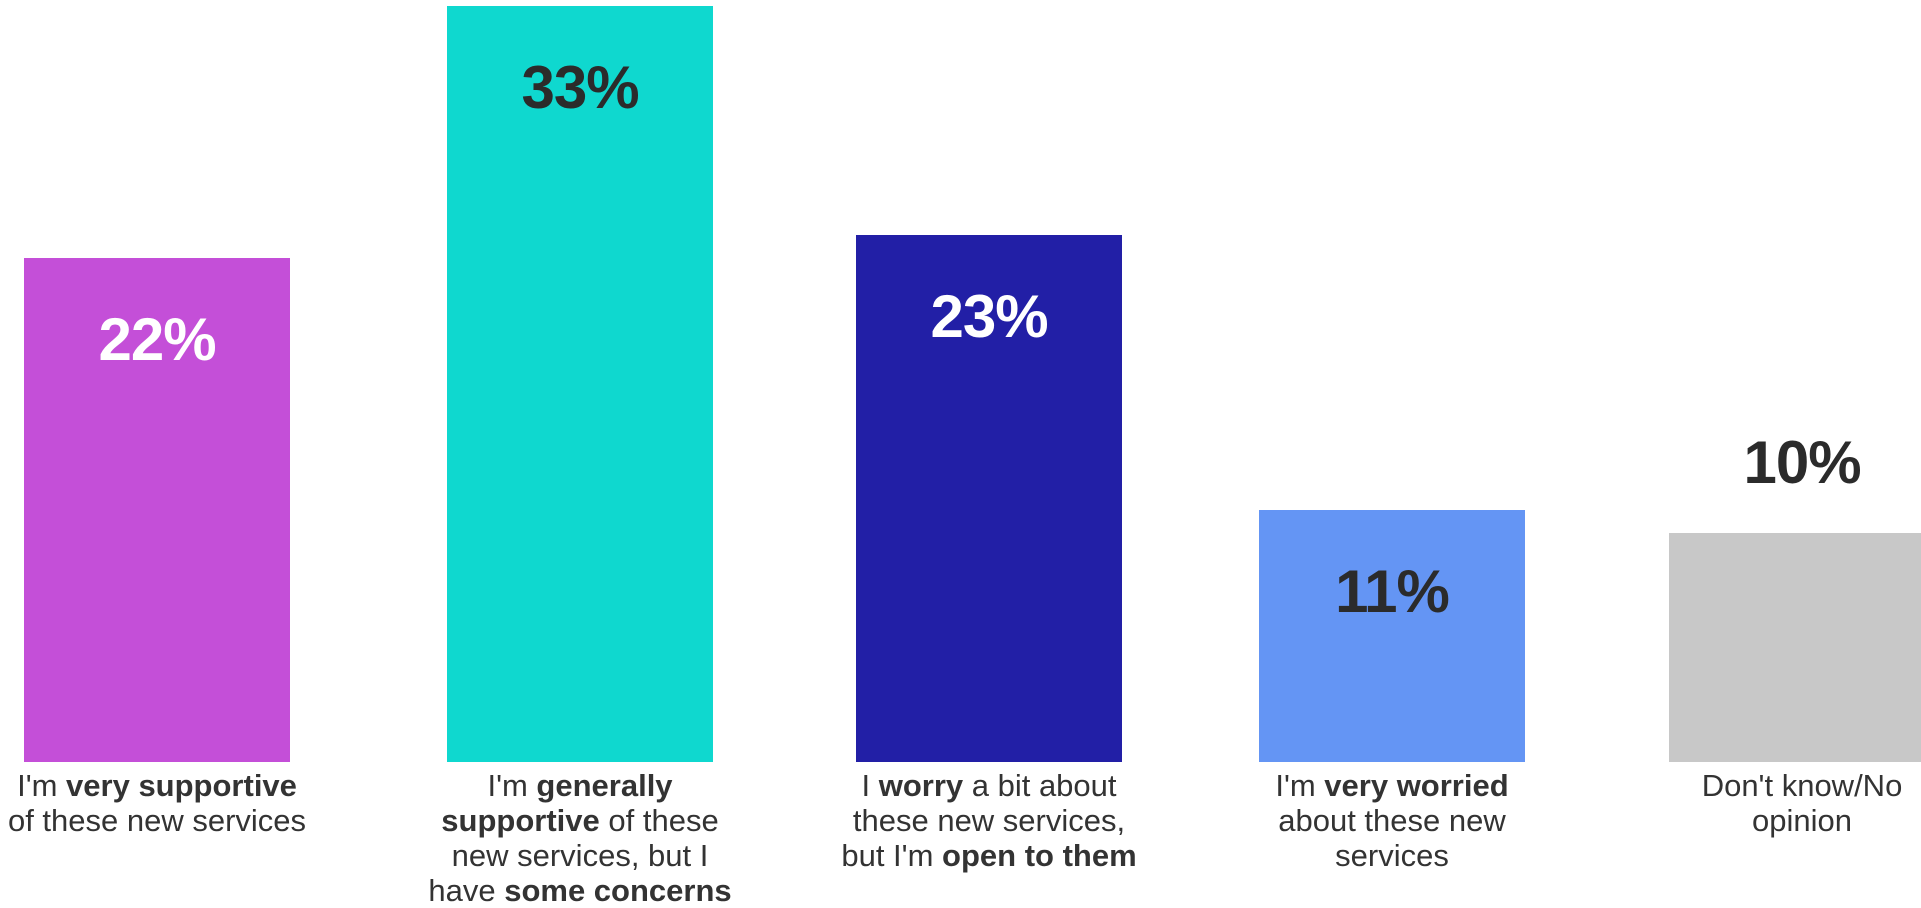 The height and width of the screenshot is (908, 1921). What do you see at coordinates (1802, 462) in the screenshot?
I see `value-label-5: 10%` at bounding box center [1802, 462].